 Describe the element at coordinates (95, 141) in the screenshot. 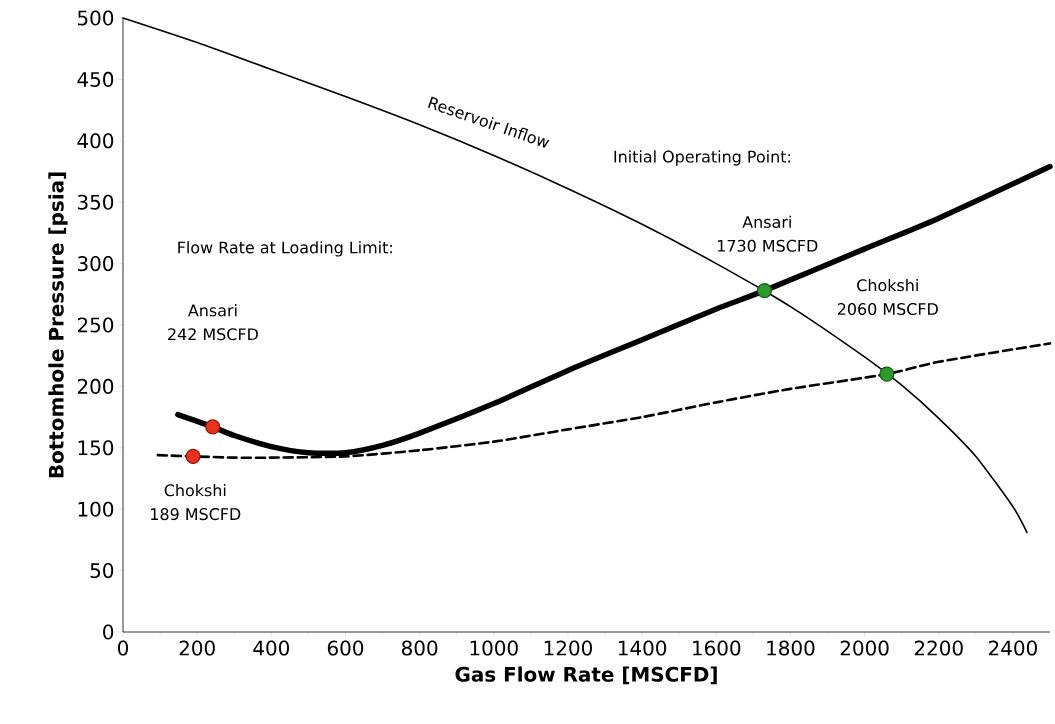

I see `y-tick-label: 400` at that location.